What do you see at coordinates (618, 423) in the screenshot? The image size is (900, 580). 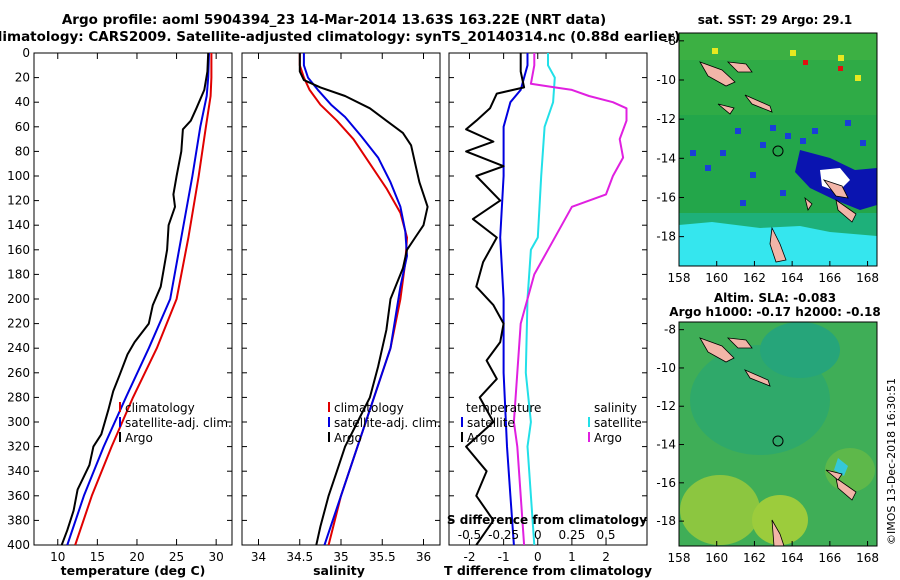 I see `legend-s-satellite: satellite` at bounding box center [618, 423].